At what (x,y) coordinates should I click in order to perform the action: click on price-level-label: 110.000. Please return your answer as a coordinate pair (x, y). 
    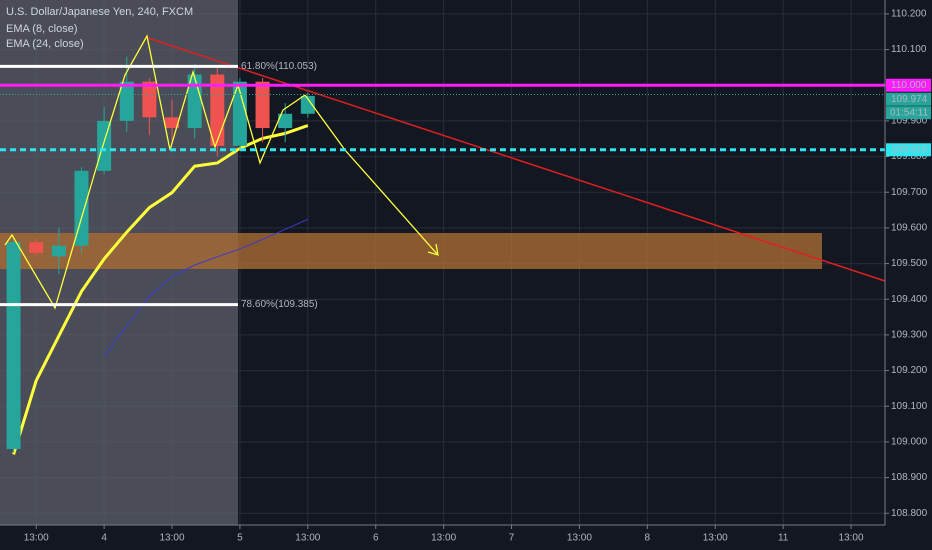
    Looking at the image, I should click on (909, 85).